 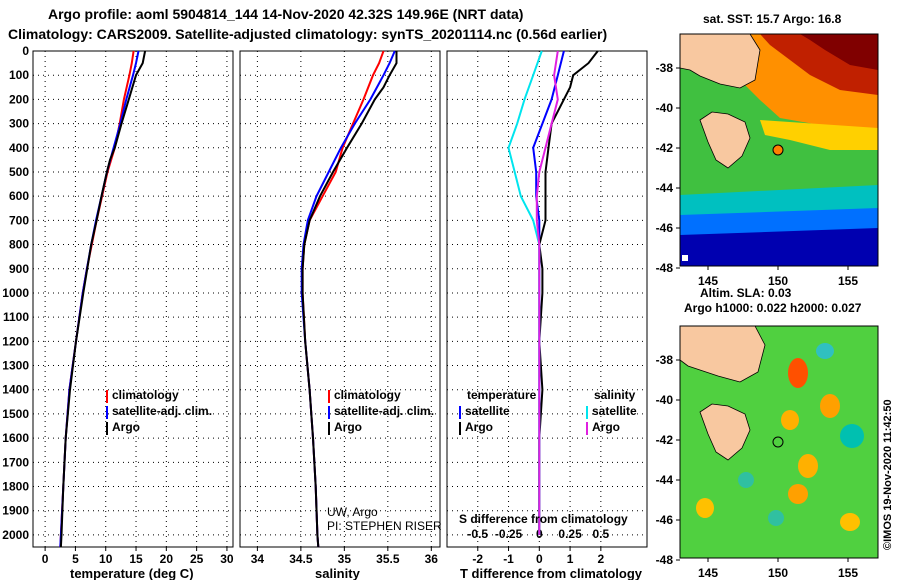 I want to click on depth-tick-label: 1600, so click(x=15, y=438).